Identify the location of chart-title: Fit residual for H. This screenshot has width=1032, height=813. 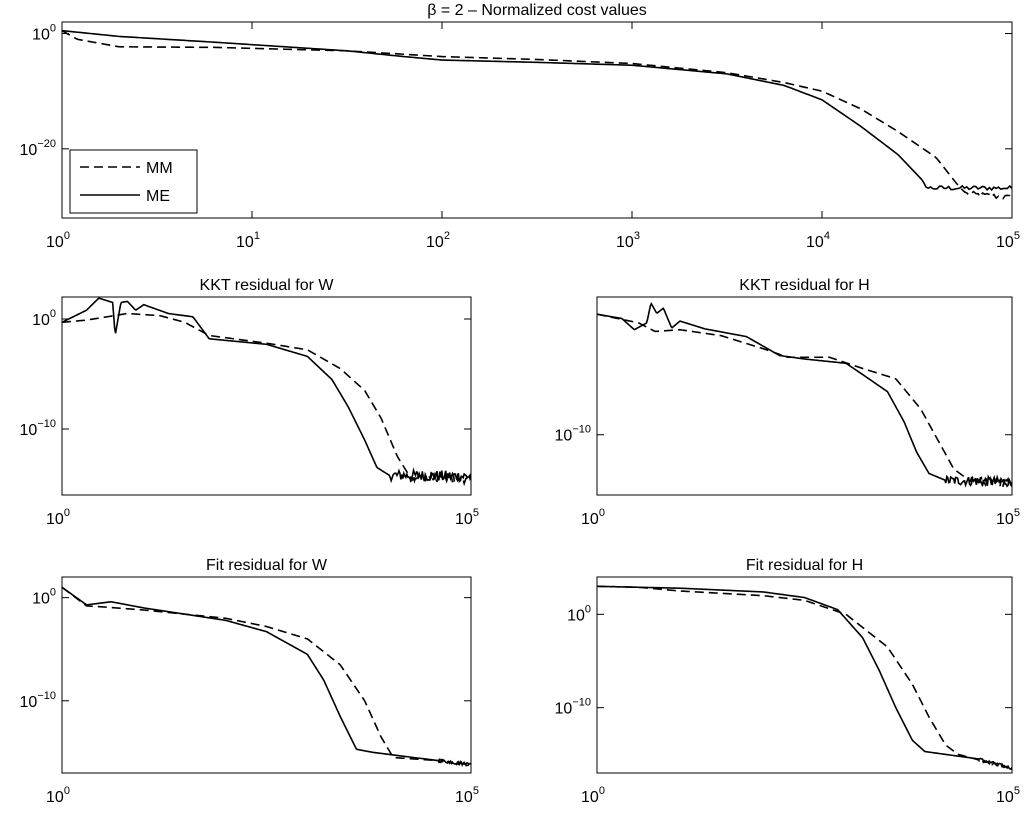
(804, 565).